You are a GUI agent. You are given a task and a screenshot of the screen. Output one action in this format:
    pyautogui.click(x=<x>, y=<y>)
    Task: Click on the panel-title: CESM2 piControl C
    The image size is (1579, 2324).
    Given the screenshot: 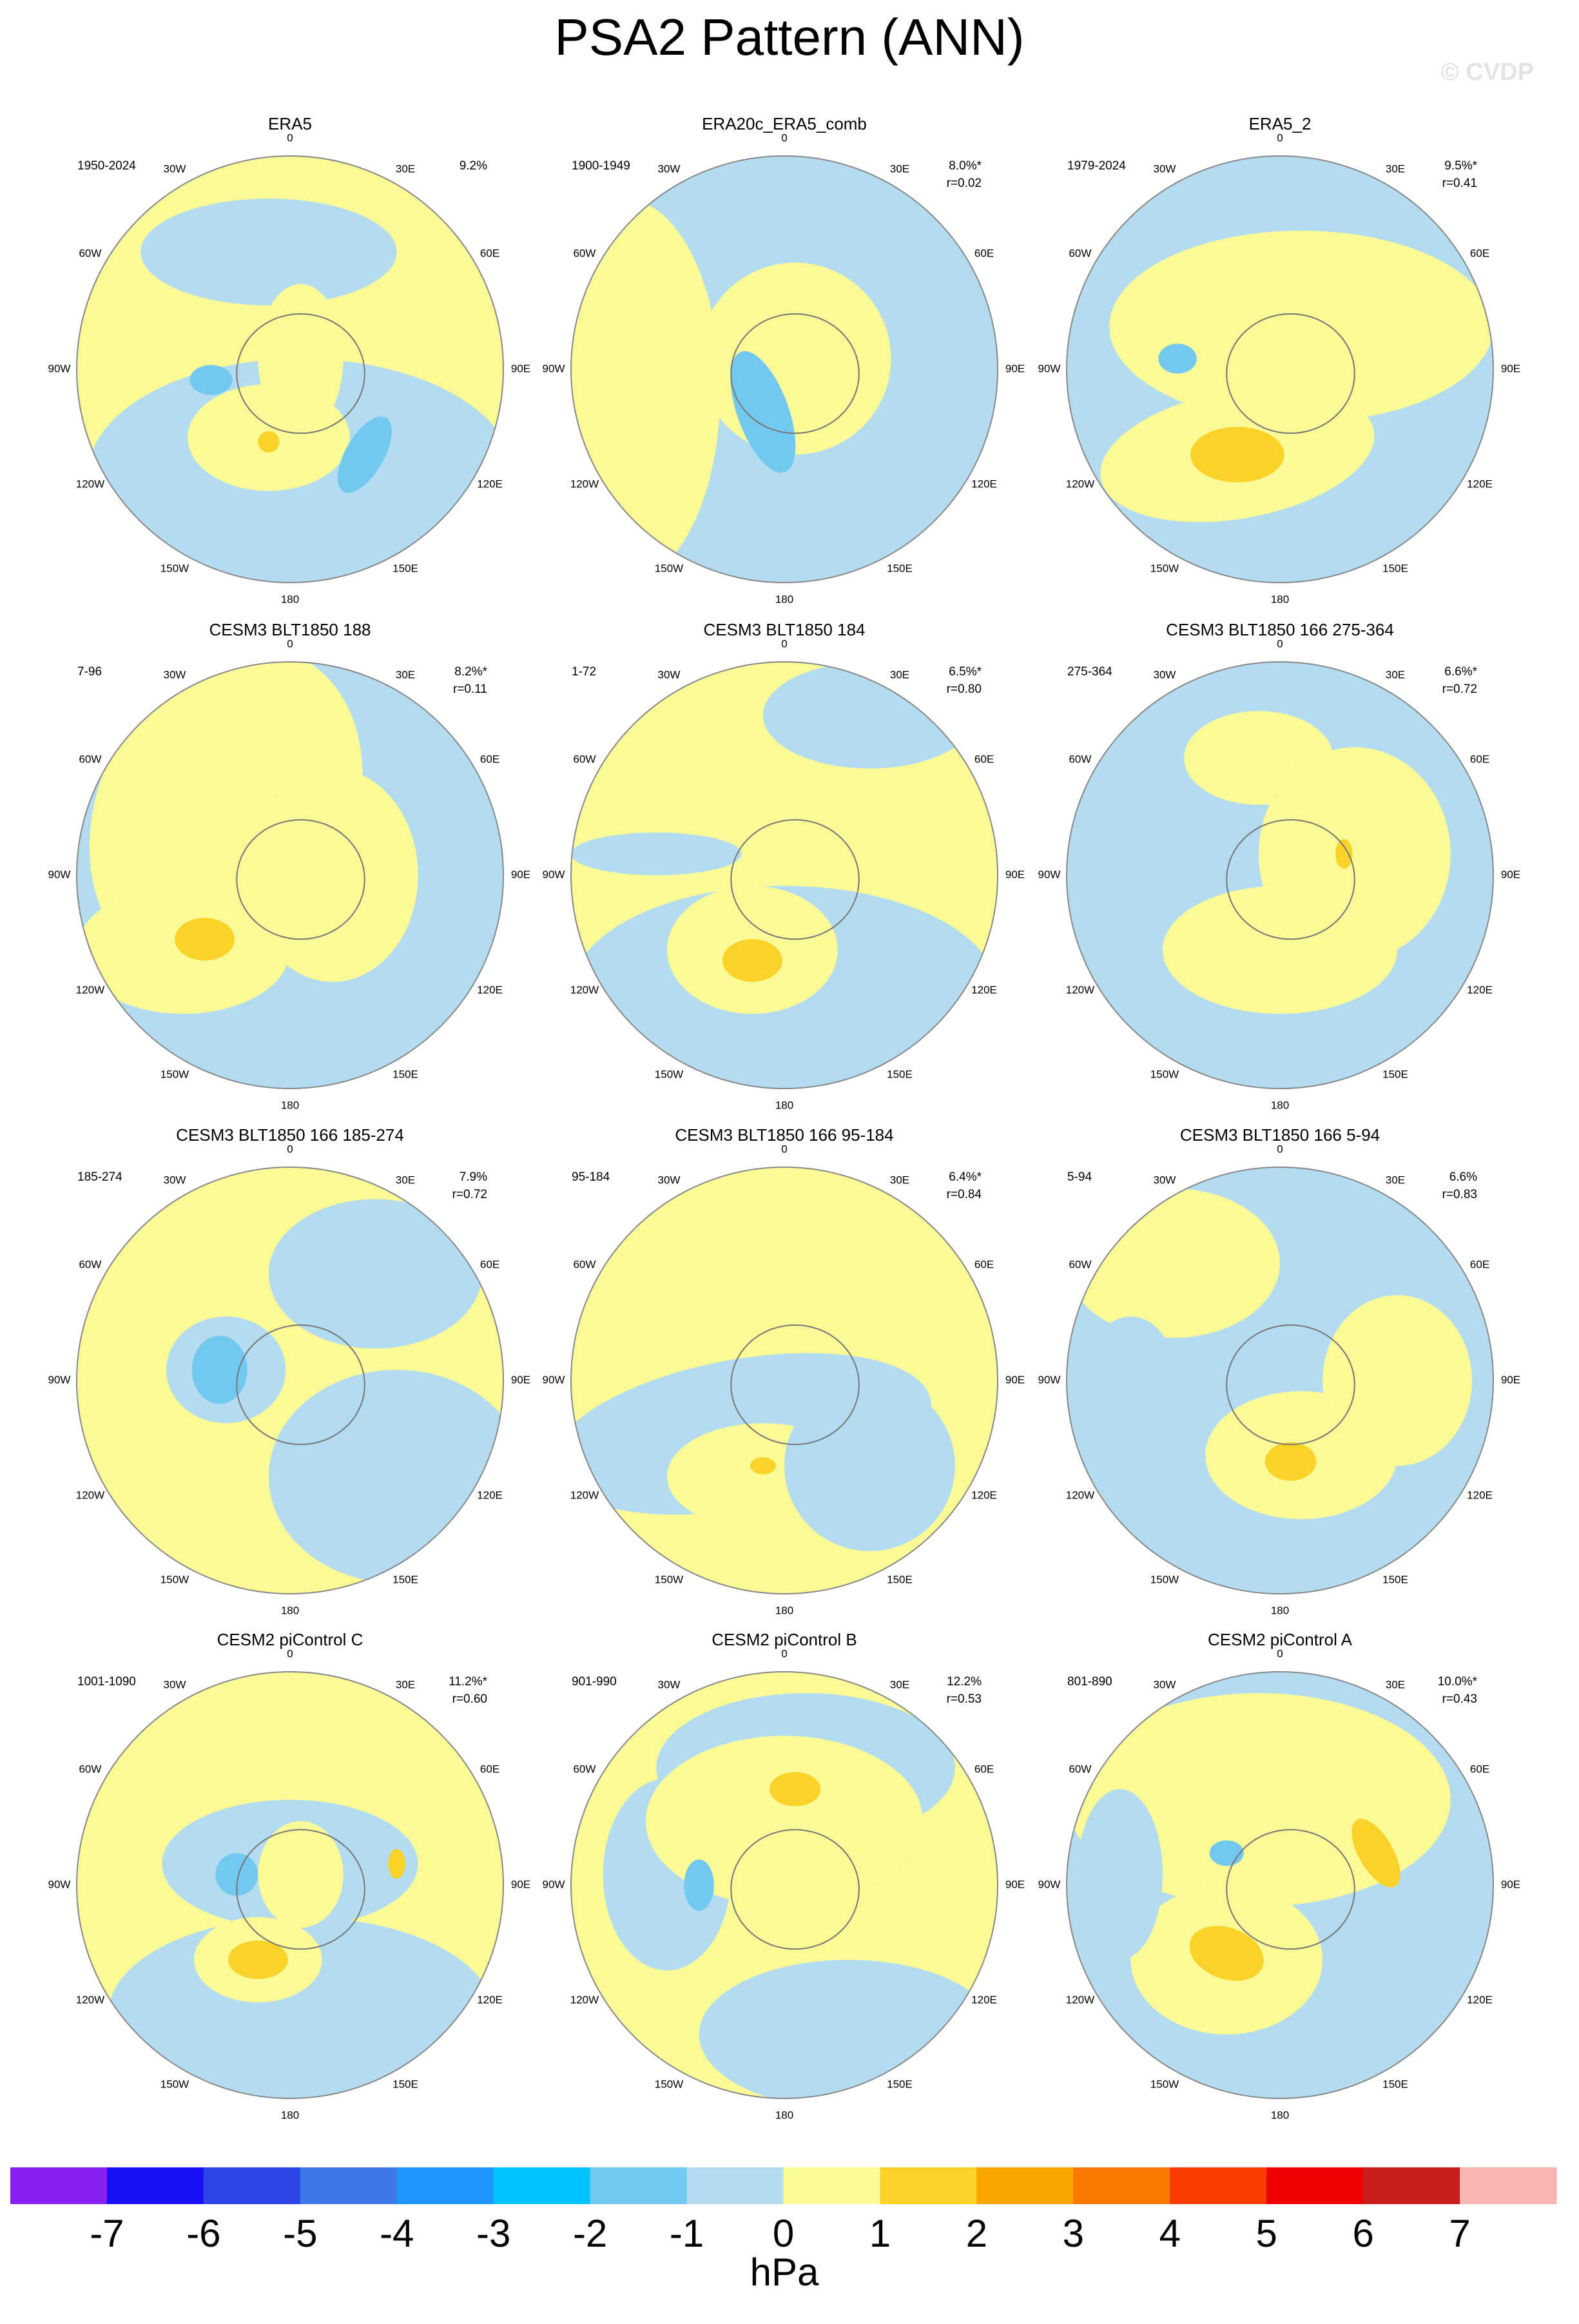 What is the action you would take?
    pyautogui.click(x=290, y=1640)
    